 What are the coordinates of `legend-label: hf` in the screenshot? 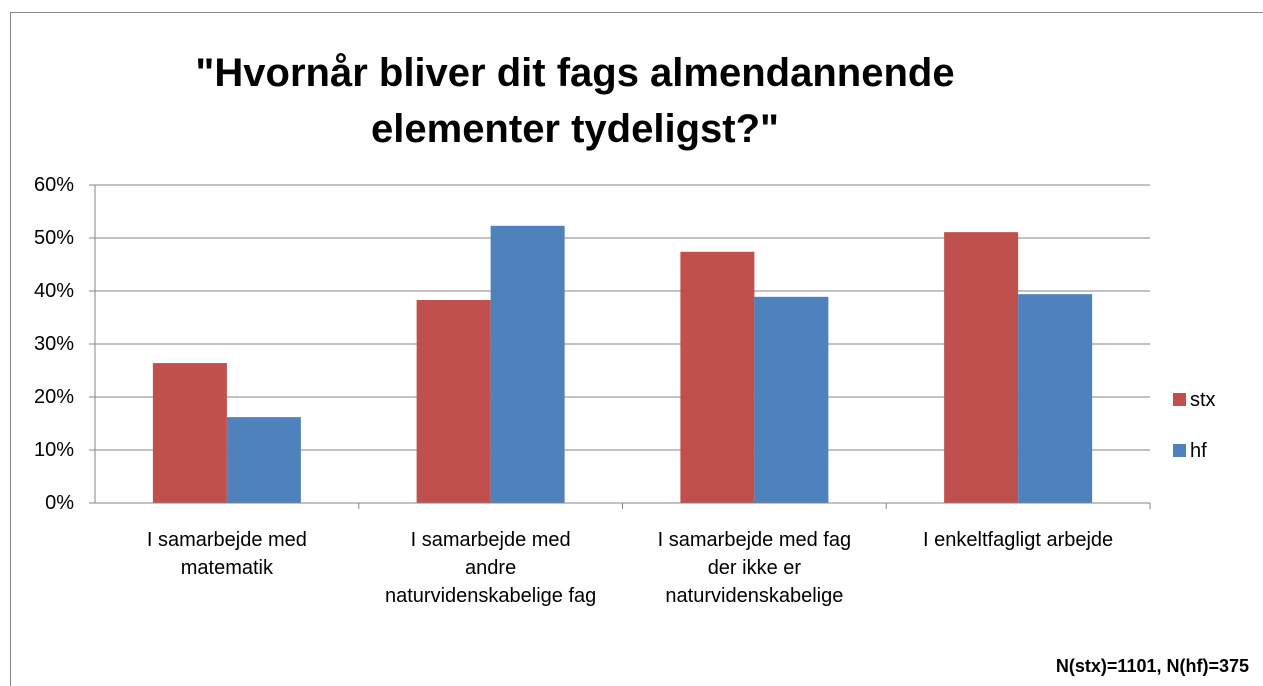 It's located at (1198, 451).